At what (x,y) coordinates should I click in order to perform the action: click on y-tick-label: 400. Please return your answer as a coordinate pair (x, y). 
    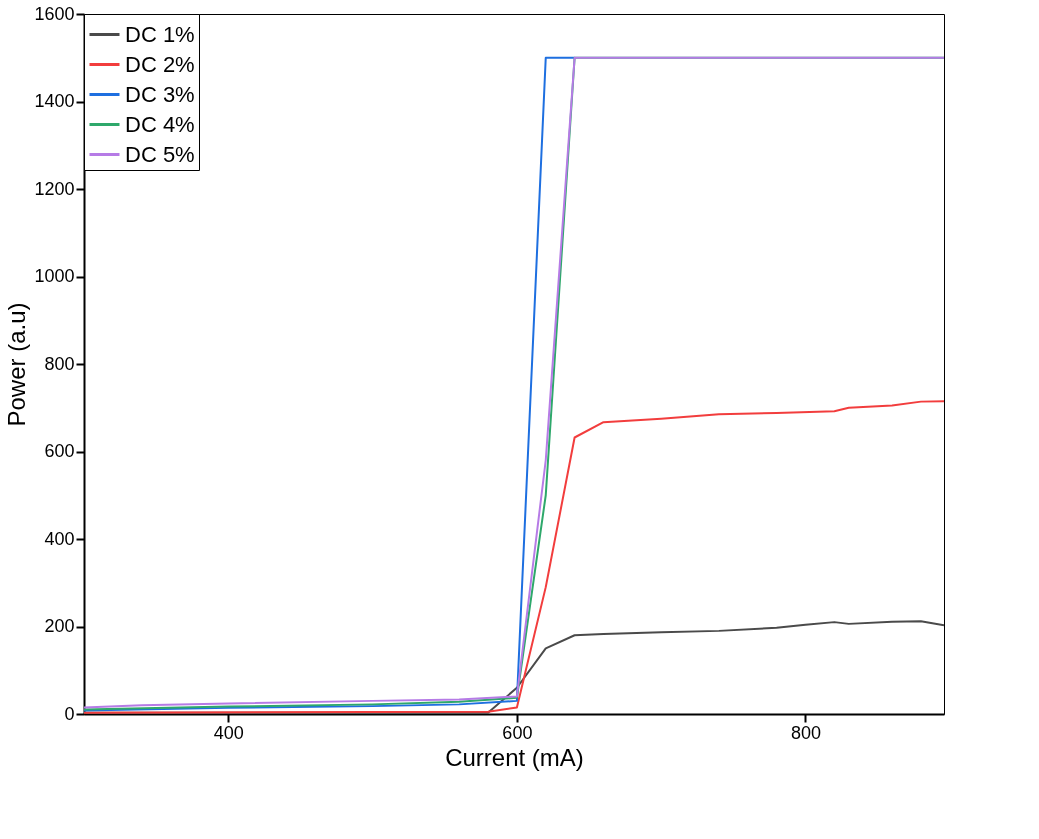
    Looking at the image, I should click on (59, 538).